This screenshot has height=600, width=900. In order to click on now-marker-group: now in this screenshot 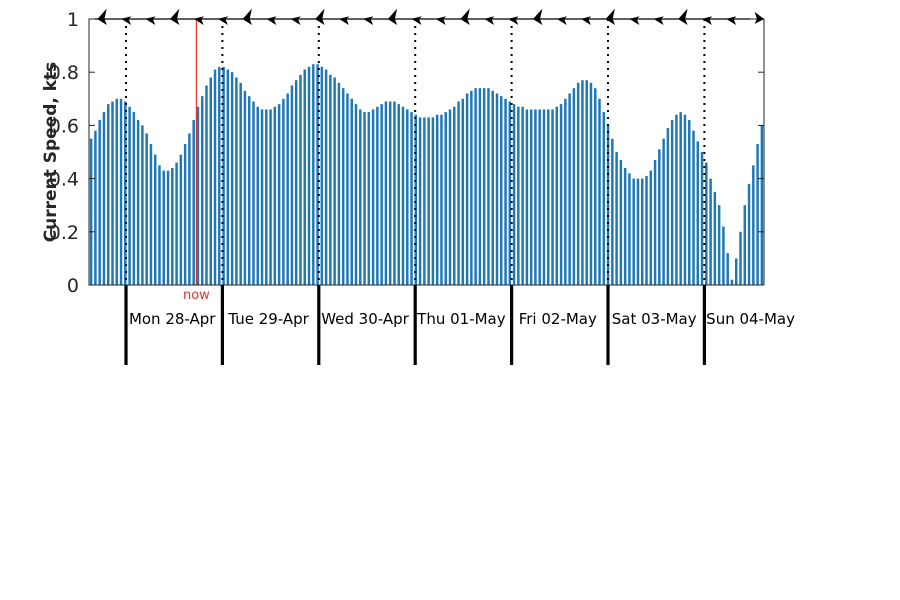, I will do `click(196, 161)`.